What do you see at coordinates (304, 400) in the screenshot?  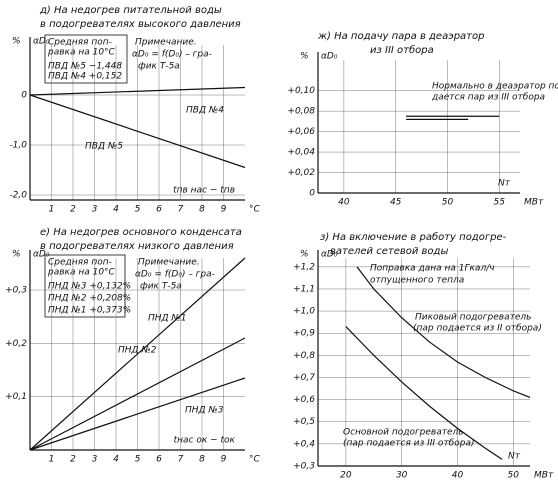 I see `y-tick-label: +0,6` at bounding box center [304, 400].